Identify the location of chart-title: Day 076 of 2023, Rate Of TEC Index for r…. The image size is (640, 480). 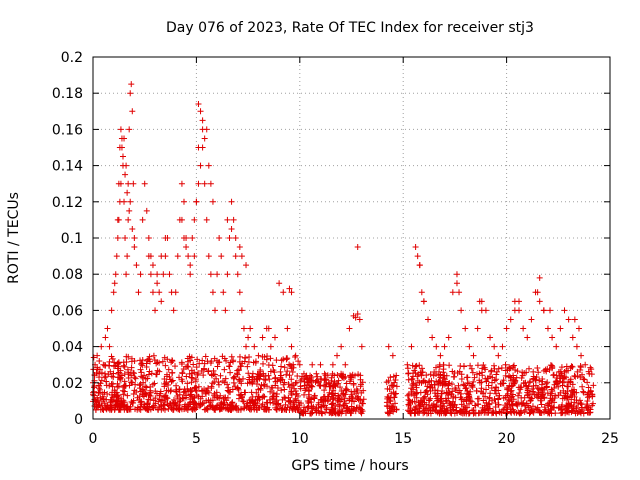
(350, 28).